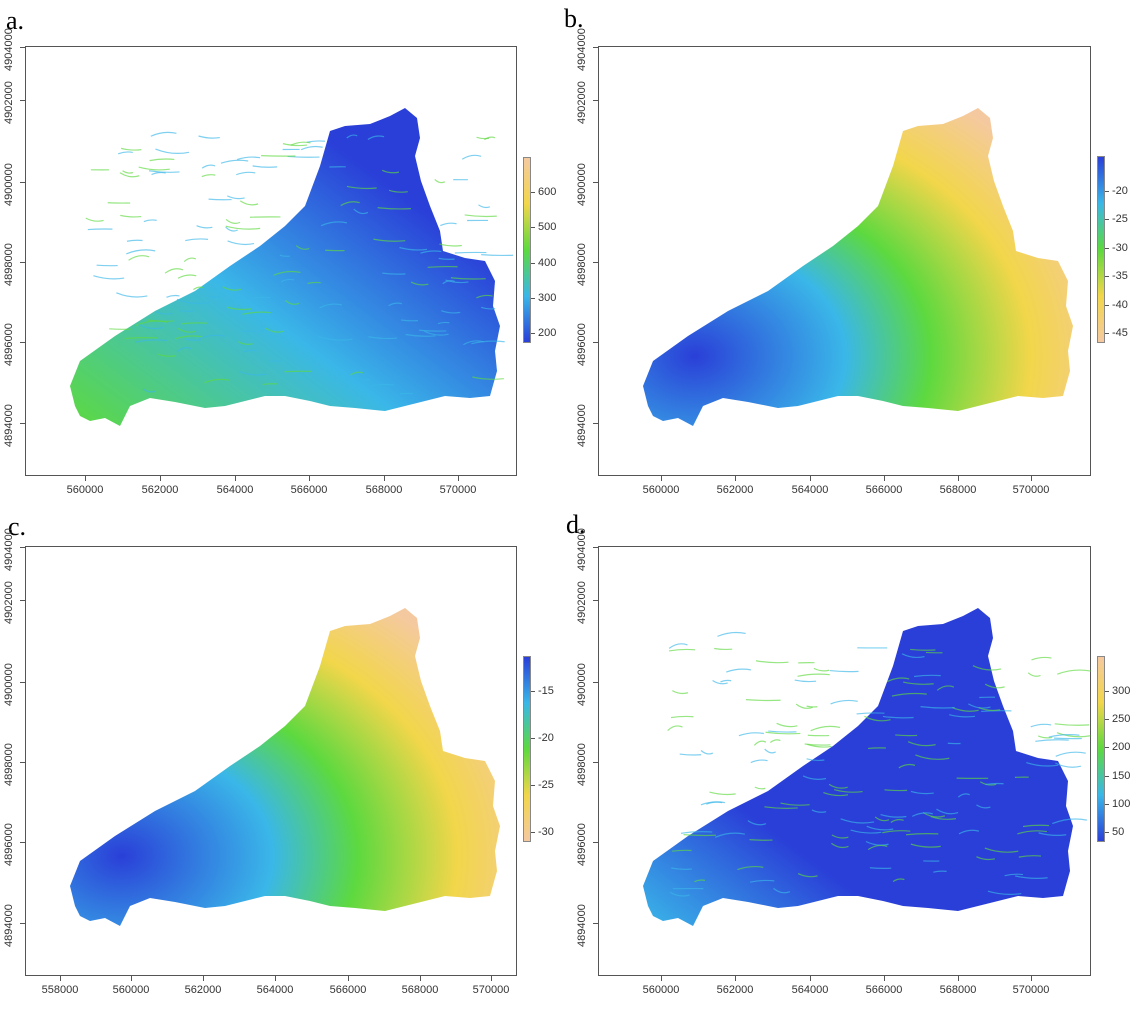 The width and height of the screenshot is (1146, 1011). I want to click on legend-label: 100, so click(1121, 803).